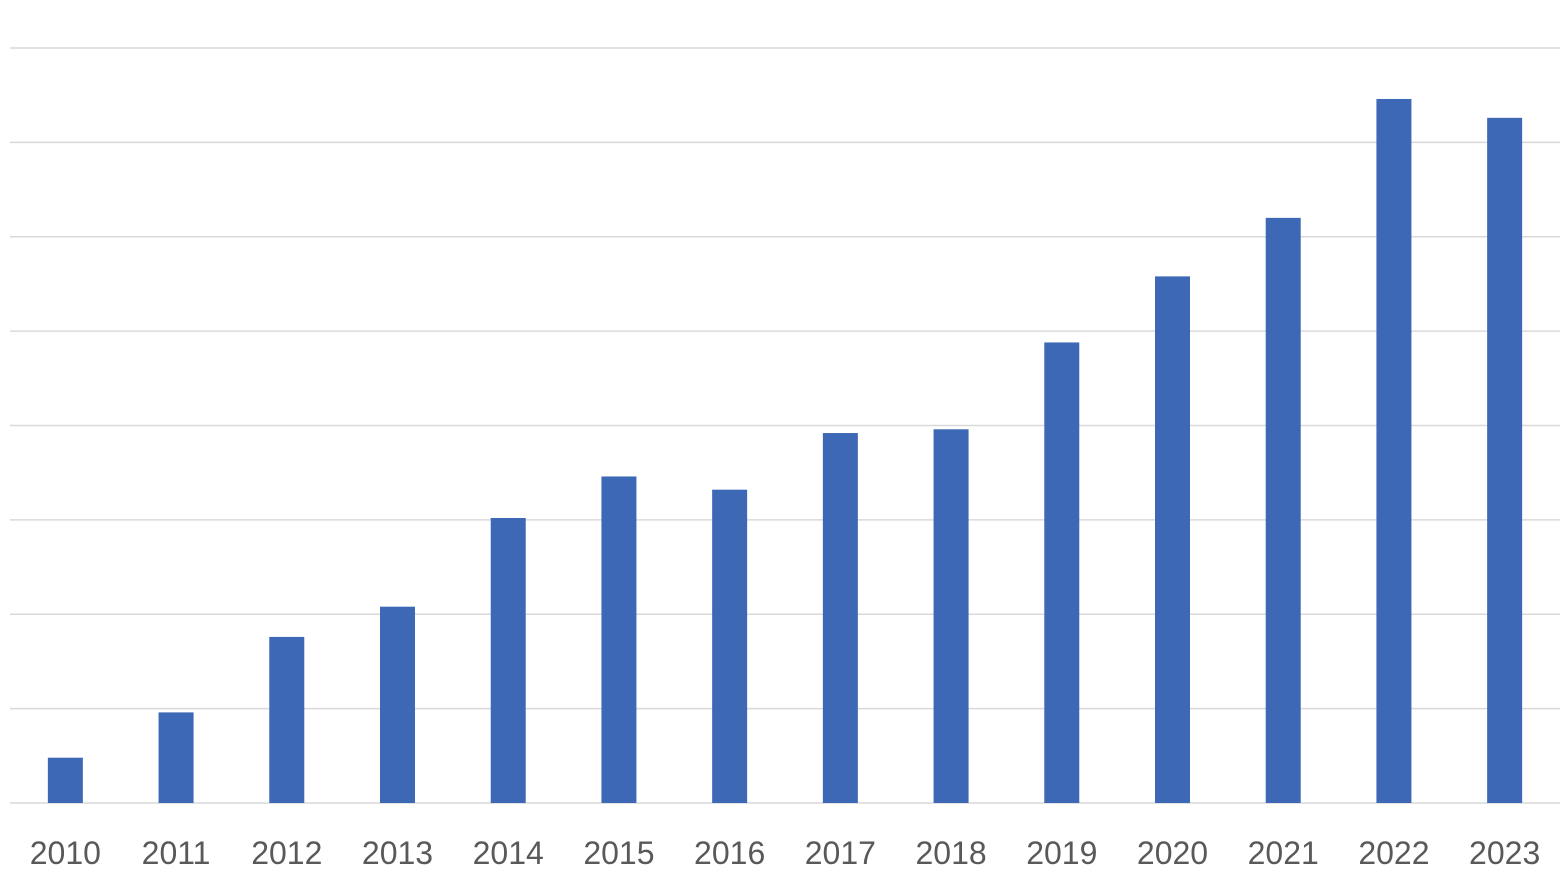  Describe the element at coordinates (1505, 460) in the screenshot. I see `bar-2023` at that location.